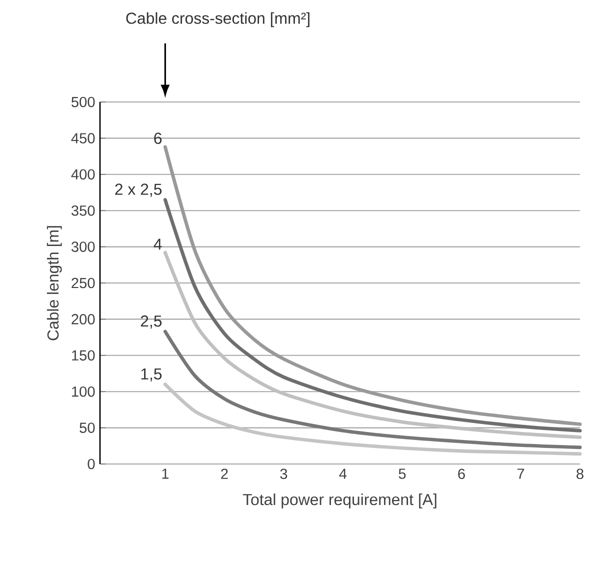  What do you see at coordinates (54, 283) in the screenshot?
I see `y-axis-title: Cable length [m]` at bounding box center [54, 283].